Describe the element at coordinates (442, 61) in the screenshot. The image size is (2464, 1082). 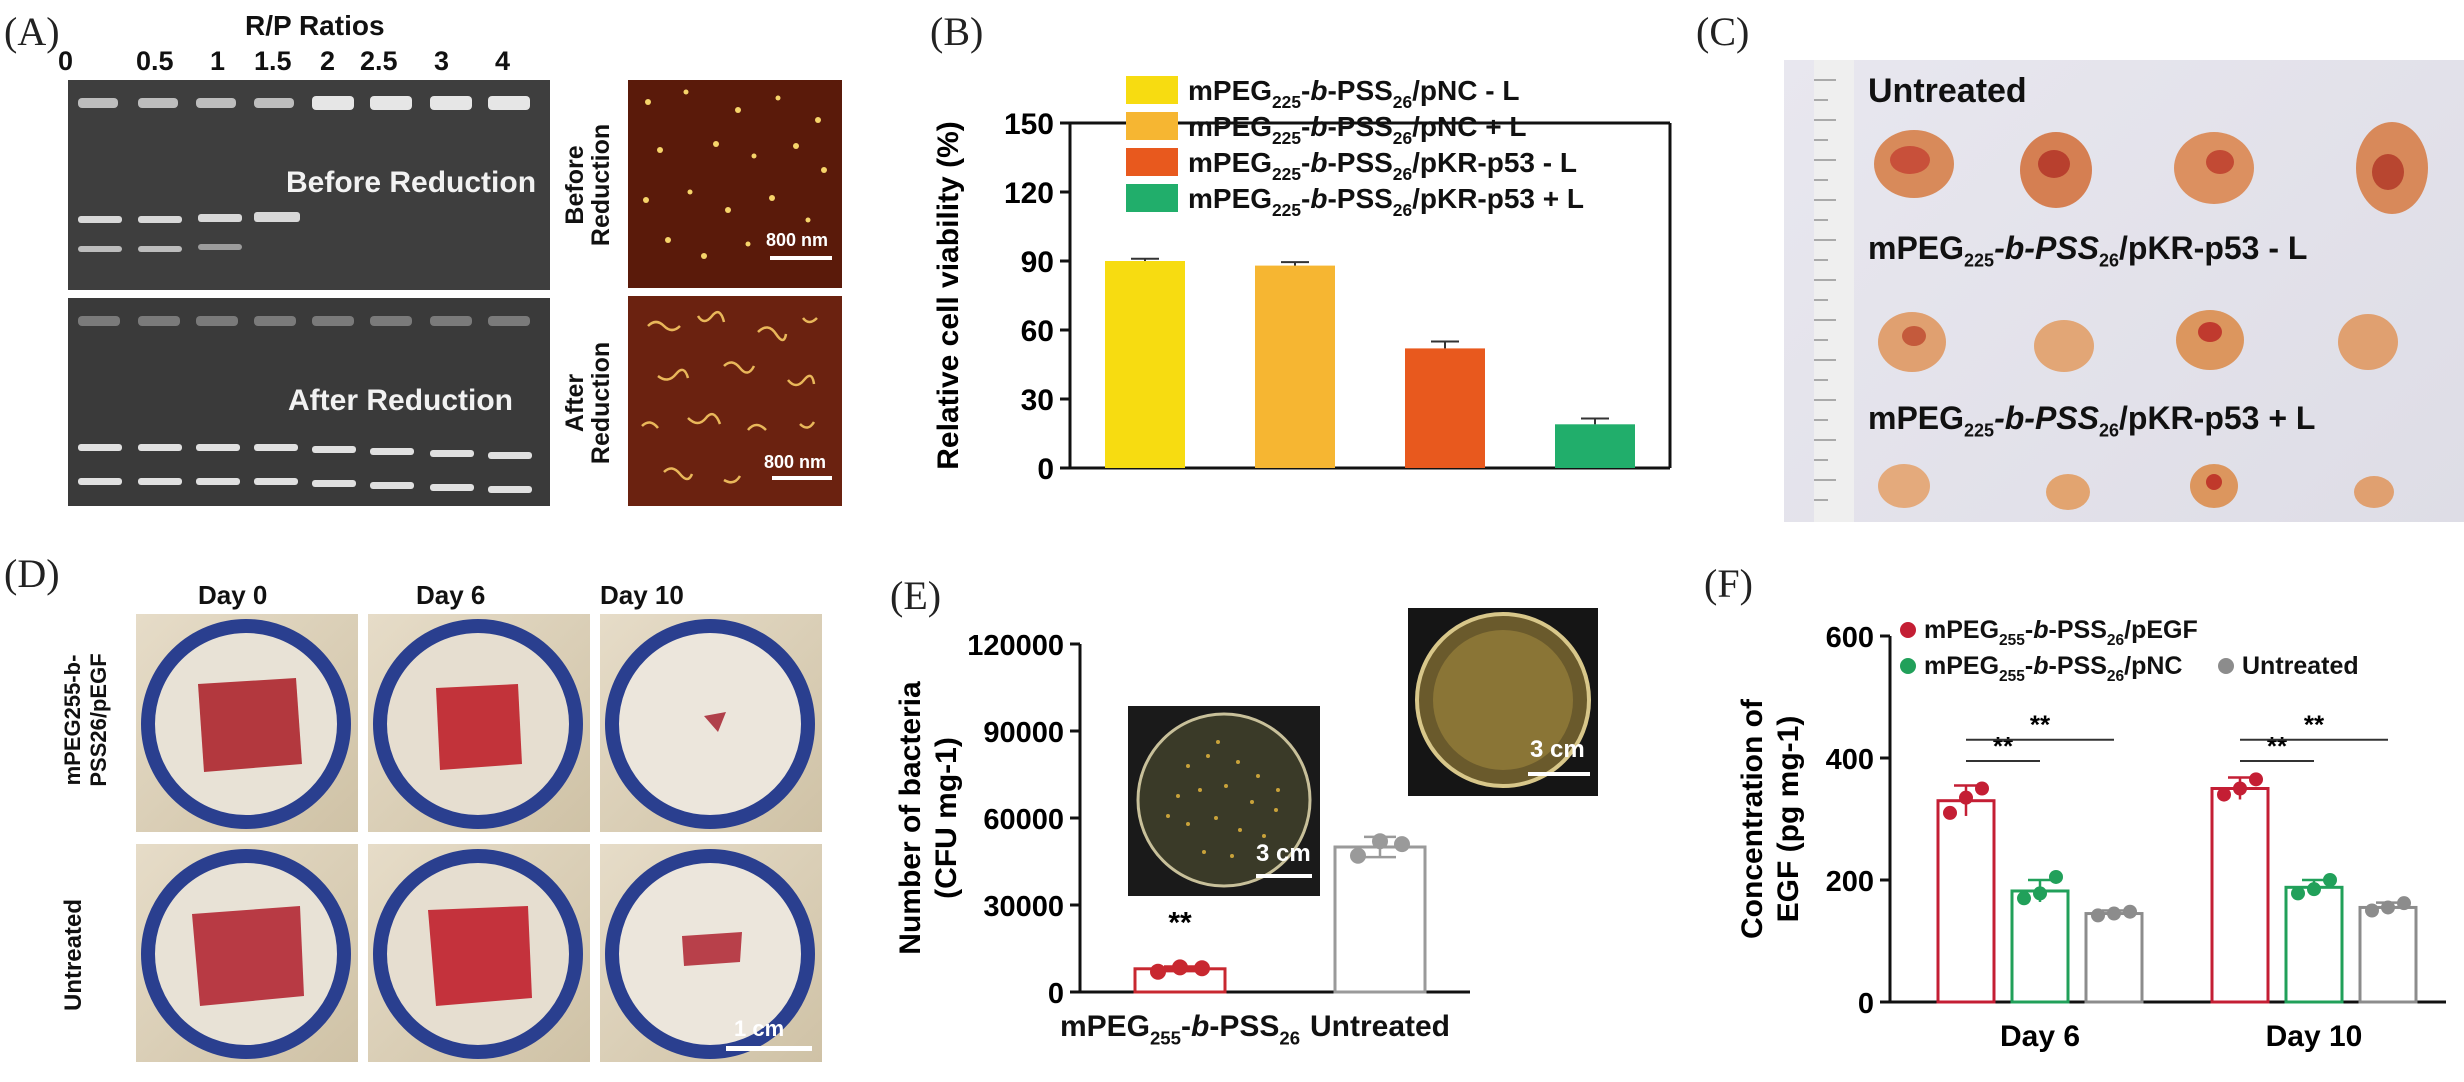
I see `rp-ratio: 3` at that location.